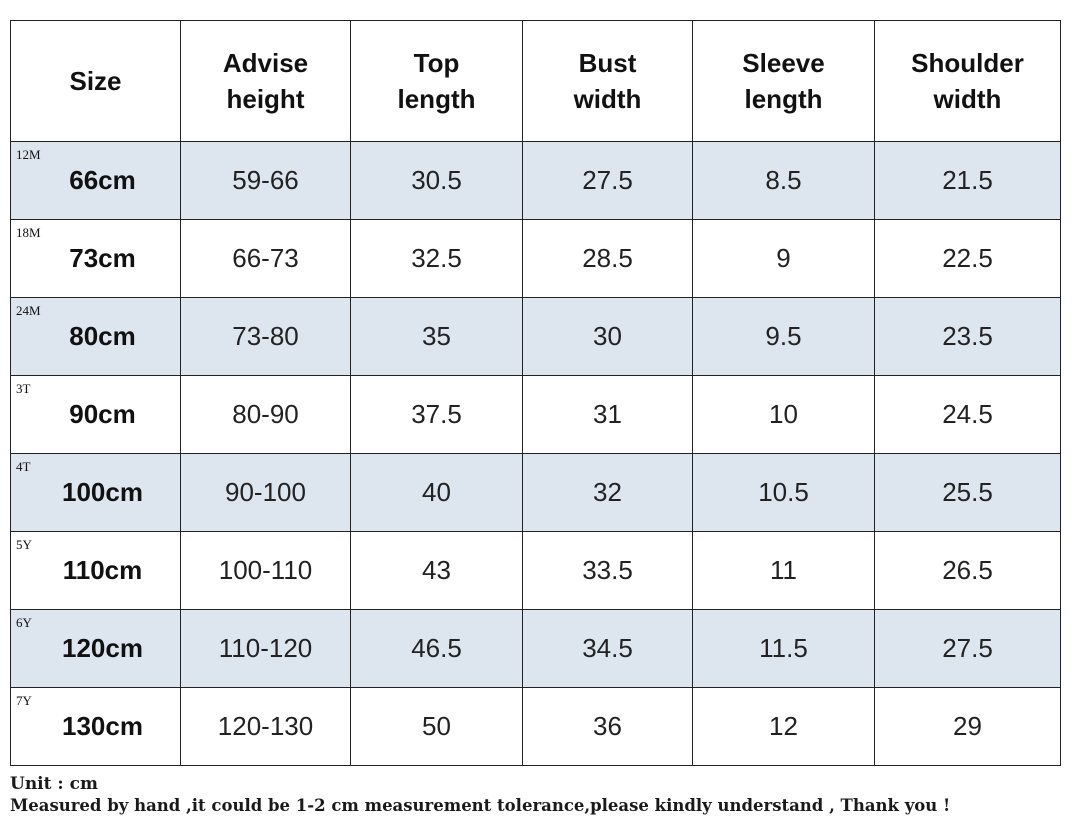  Describe the element at coordinates (436, 570) in the screenshot. I see `top-length-cell: 43` at that location.